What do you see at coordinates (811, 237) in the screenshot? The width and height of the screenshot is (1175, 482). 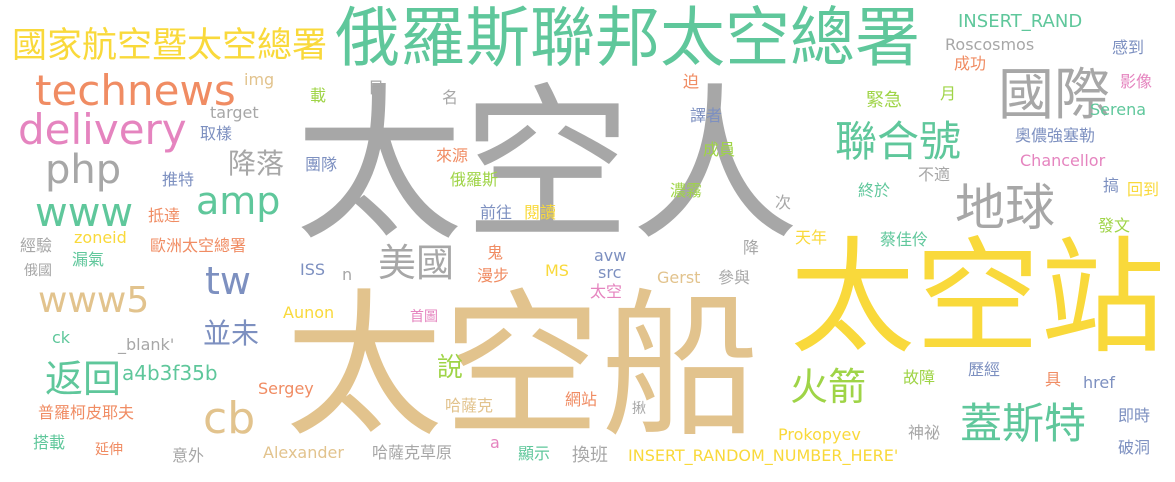 I see `word: 天年` at bounding box center [811, 237].